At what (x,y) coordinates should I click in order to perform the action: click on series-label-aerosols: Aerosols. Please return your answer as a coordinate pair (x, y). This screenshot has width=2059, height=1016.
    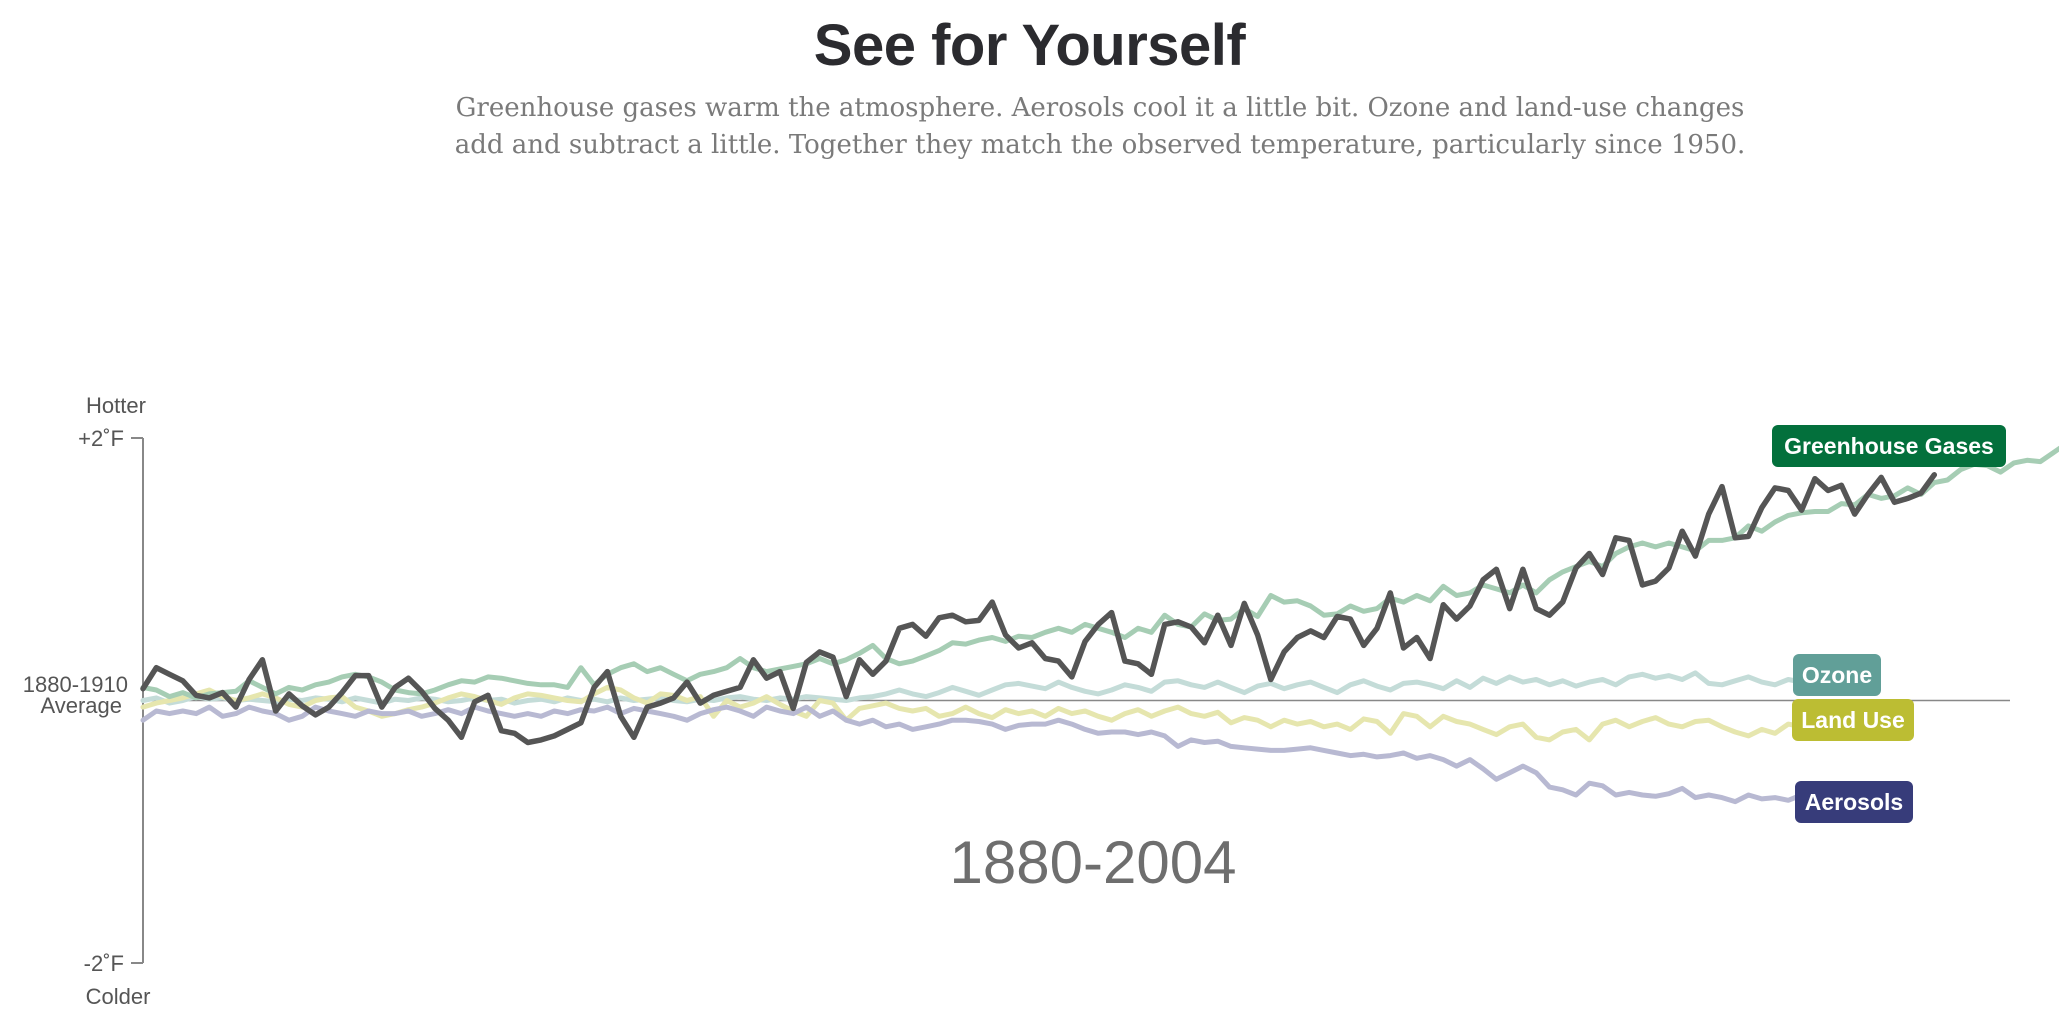
    Looking at the image, I should click on (1854, 802).